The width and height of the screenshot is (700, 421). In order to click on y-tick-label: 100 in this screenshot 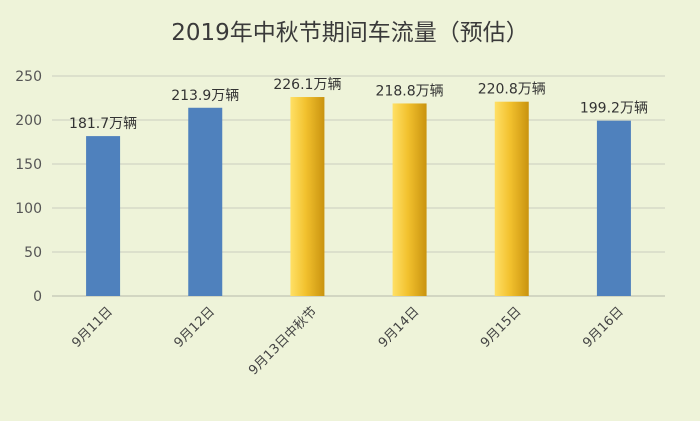, I will do `click(28, 209)`.